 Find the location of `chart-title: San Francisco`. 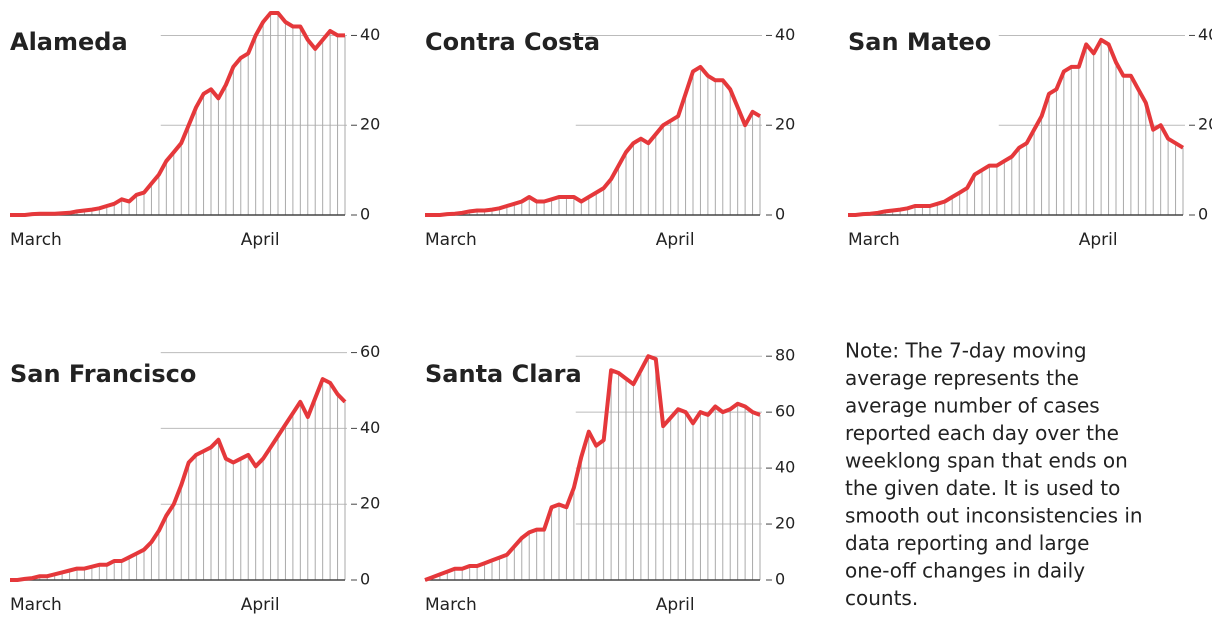

chart-title: San Francisco is located at coordinates (103, 374).